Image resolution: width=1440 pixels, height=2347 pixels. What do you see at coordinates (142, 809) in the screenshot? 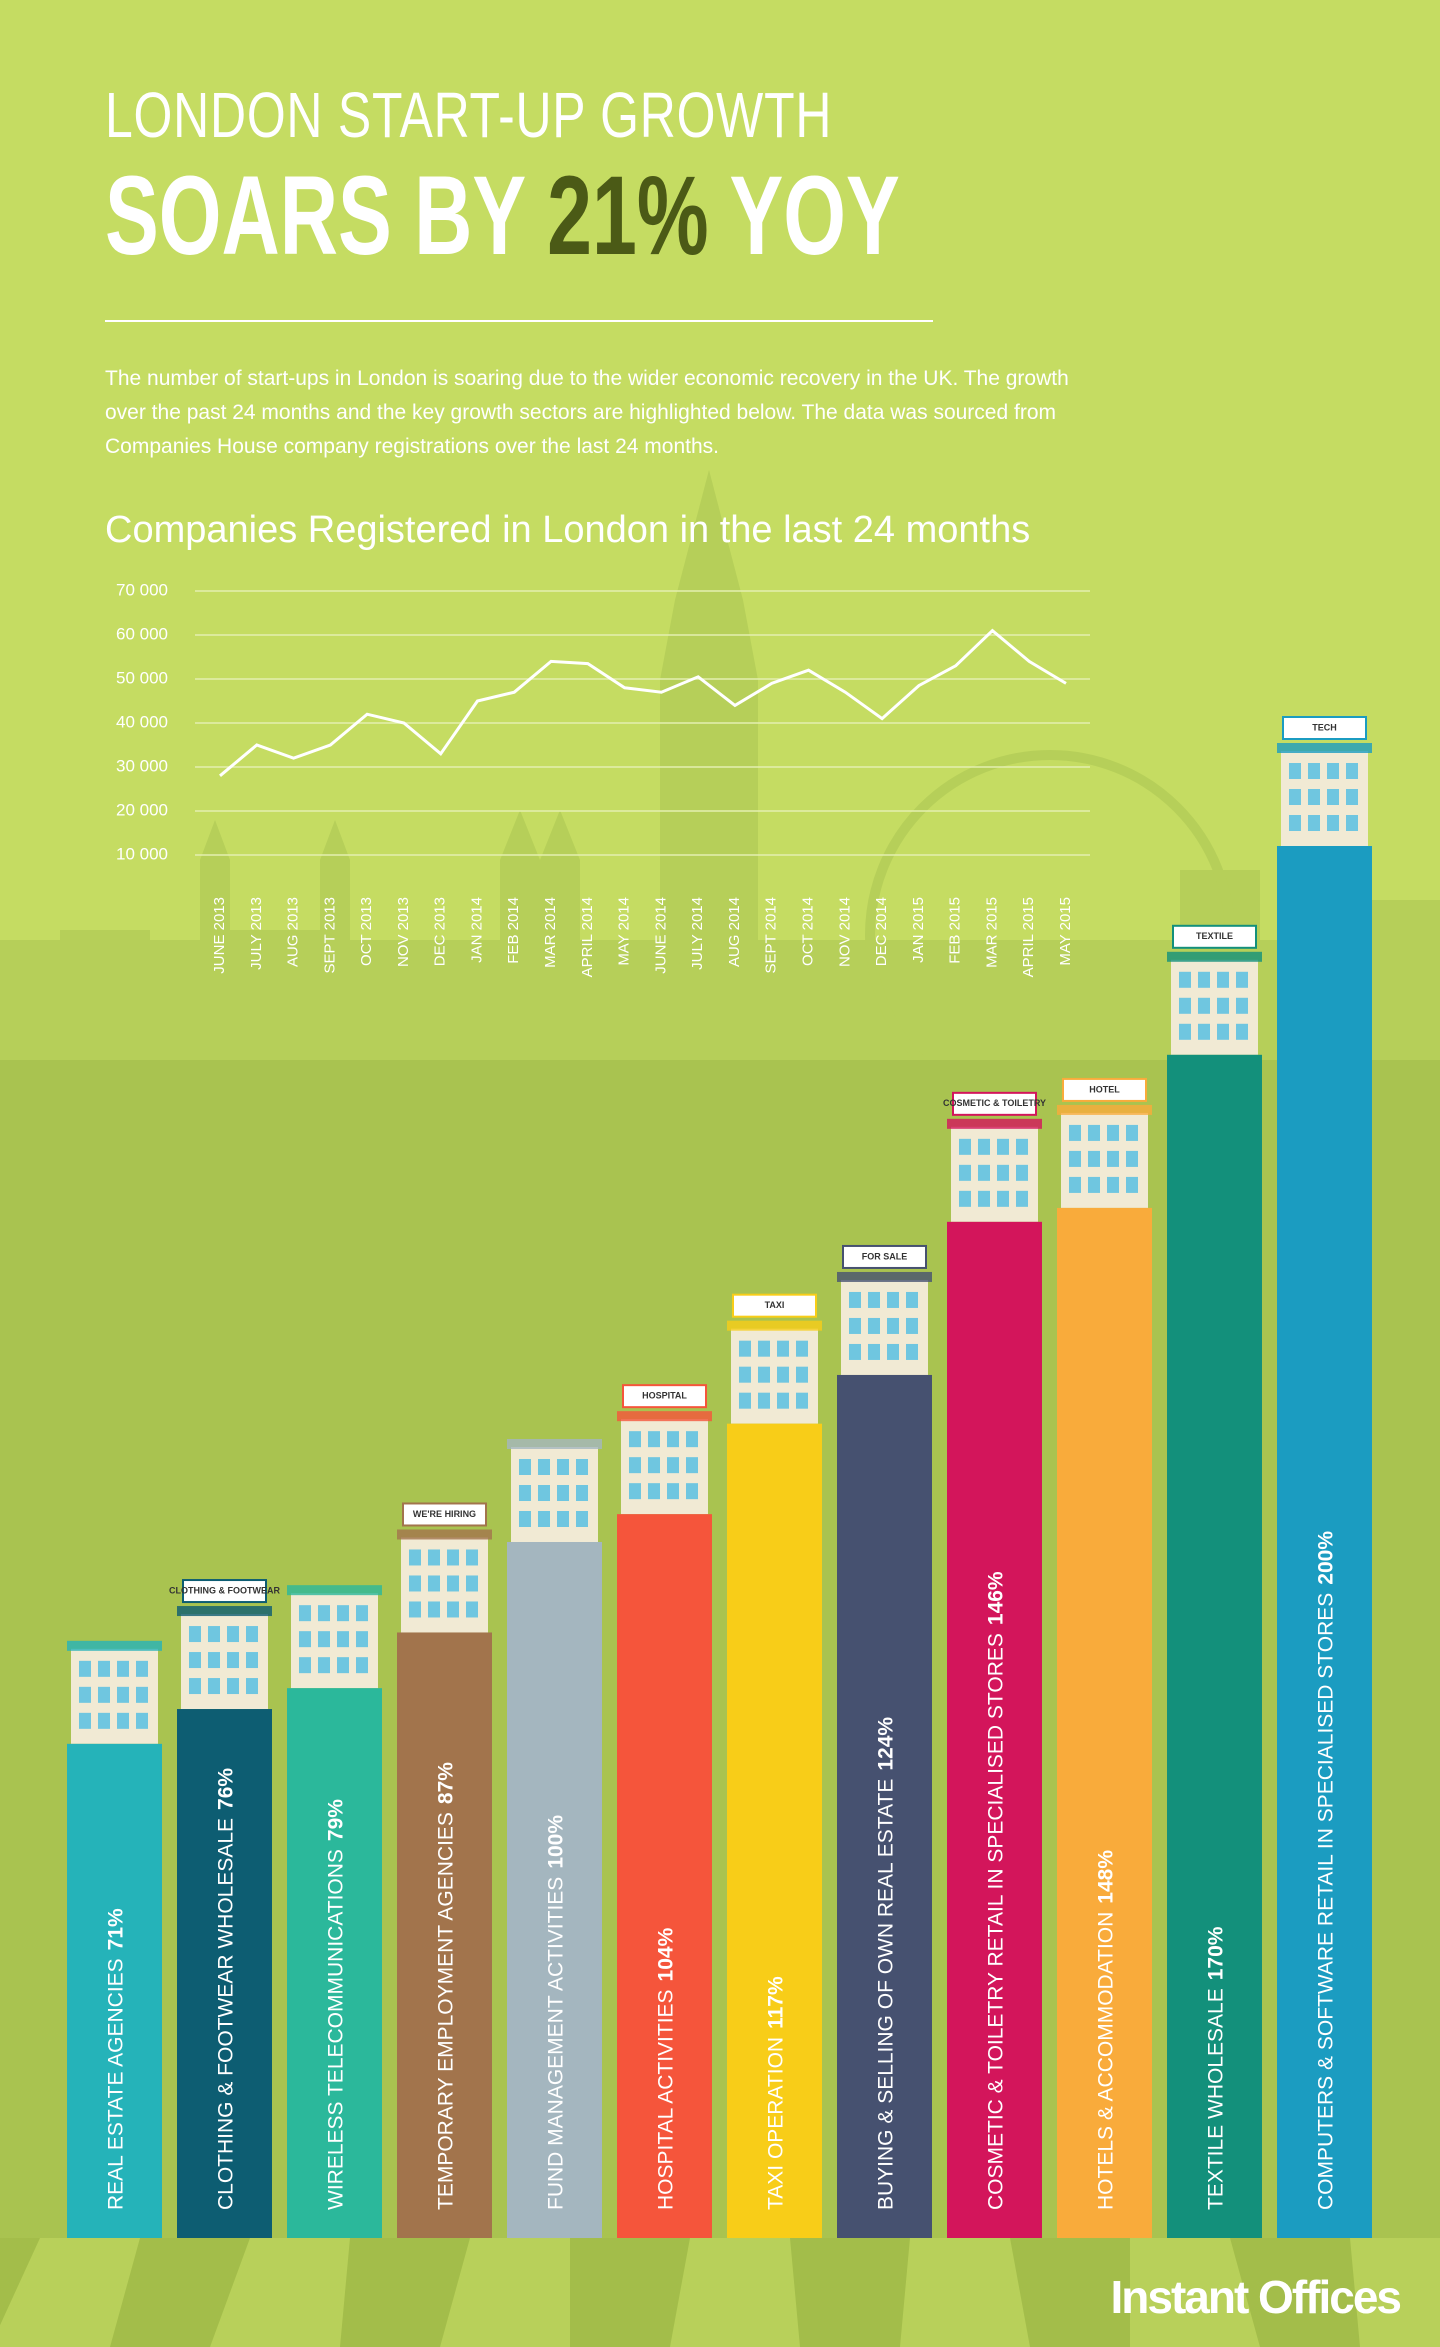
I see `y-tick-label: 20 000` at bounding box center [142, 809].